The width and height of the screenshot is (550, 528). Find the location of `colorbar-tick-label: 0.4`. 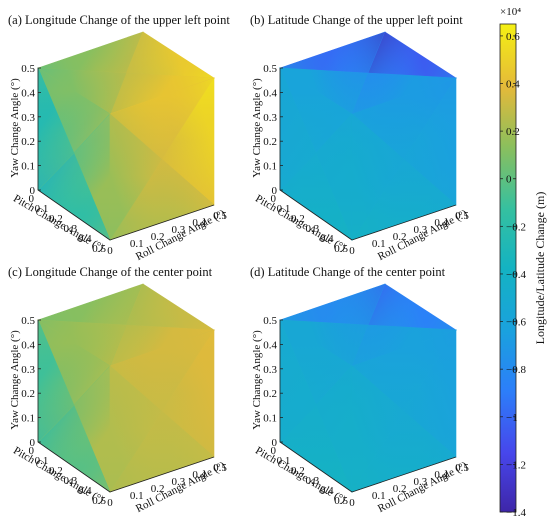

colorbar-tick-label: 0.4 is located at coordinates (513, 85).